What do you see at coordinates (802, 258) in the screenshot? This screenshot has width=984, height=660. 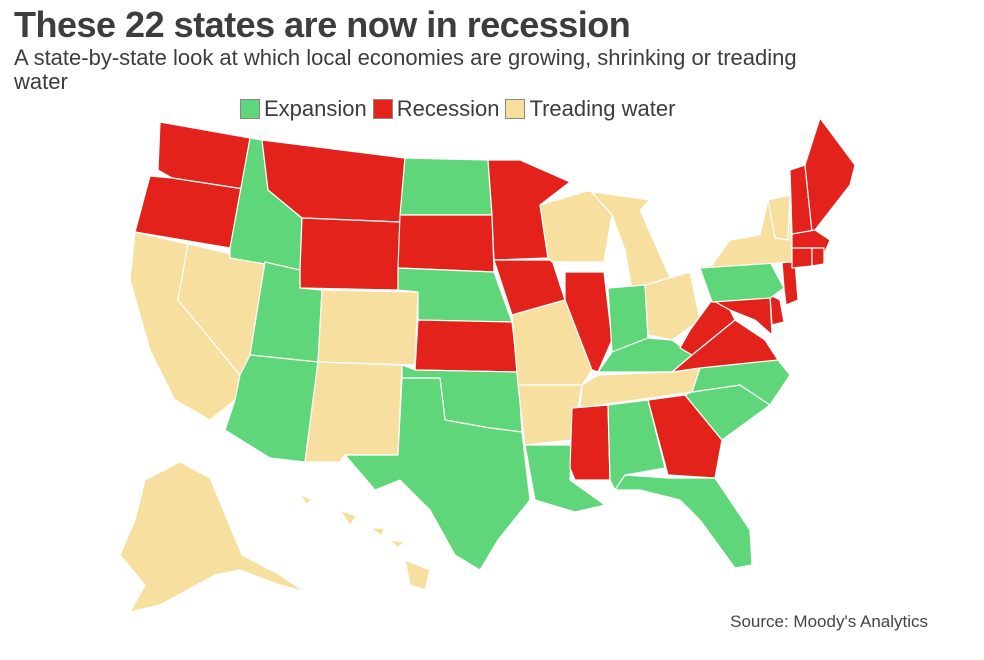 I see `state-CT` at bounding box center [802, 258].